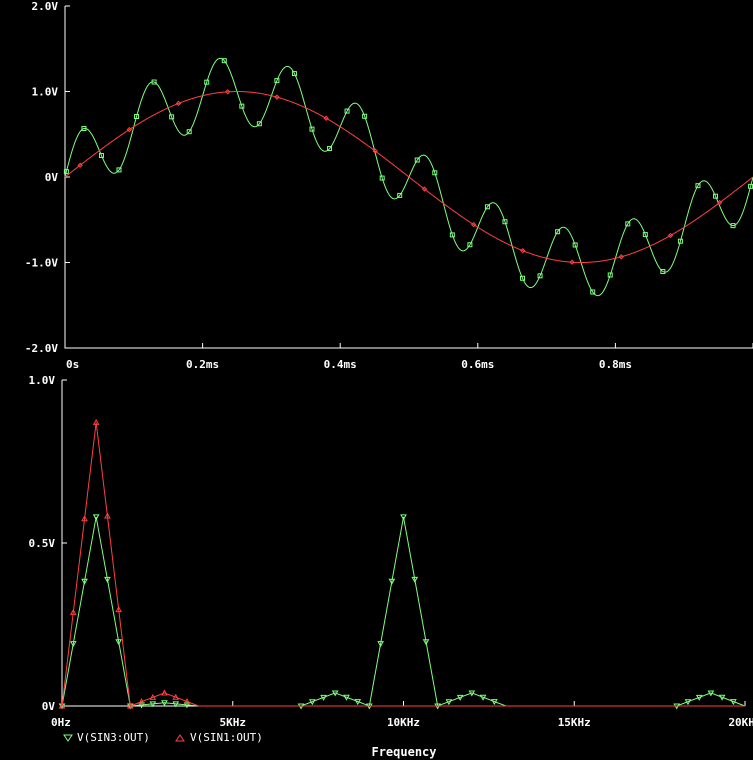 Image resolution: width=753 pixels, height=760 pixels. Describe the element at coordinates (233, 722) in the screenshot. I see `x-tick-label: 5KHz` at that location.